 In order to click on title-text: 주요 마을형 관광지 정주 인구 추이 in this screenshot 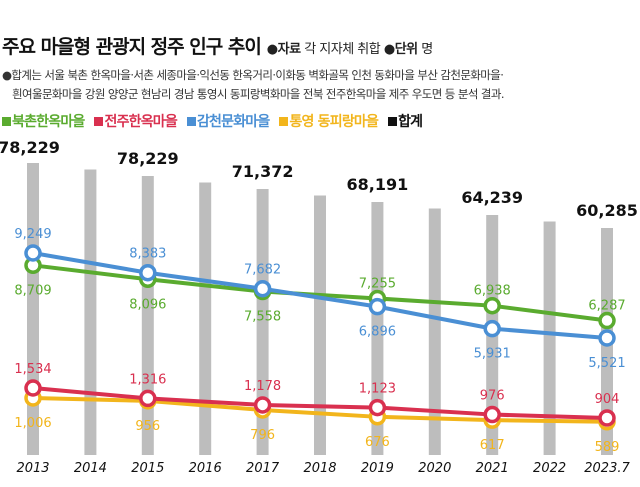, I will do `click(132, 47)`.